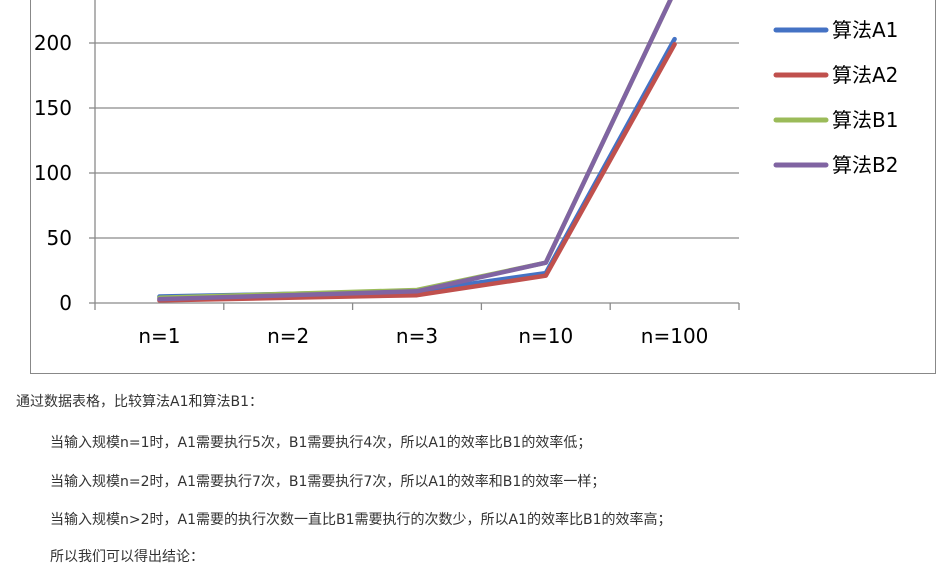  I want to click on x-tick-label: n=2, so click(288, 336).